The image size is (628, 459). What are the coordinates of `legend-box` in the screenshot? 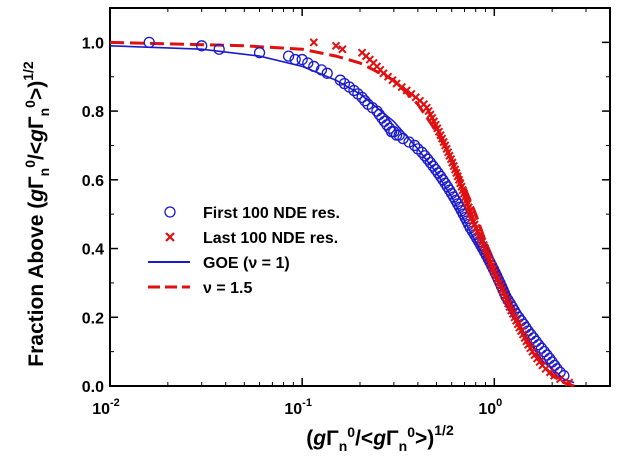 It's located at (212, 255).